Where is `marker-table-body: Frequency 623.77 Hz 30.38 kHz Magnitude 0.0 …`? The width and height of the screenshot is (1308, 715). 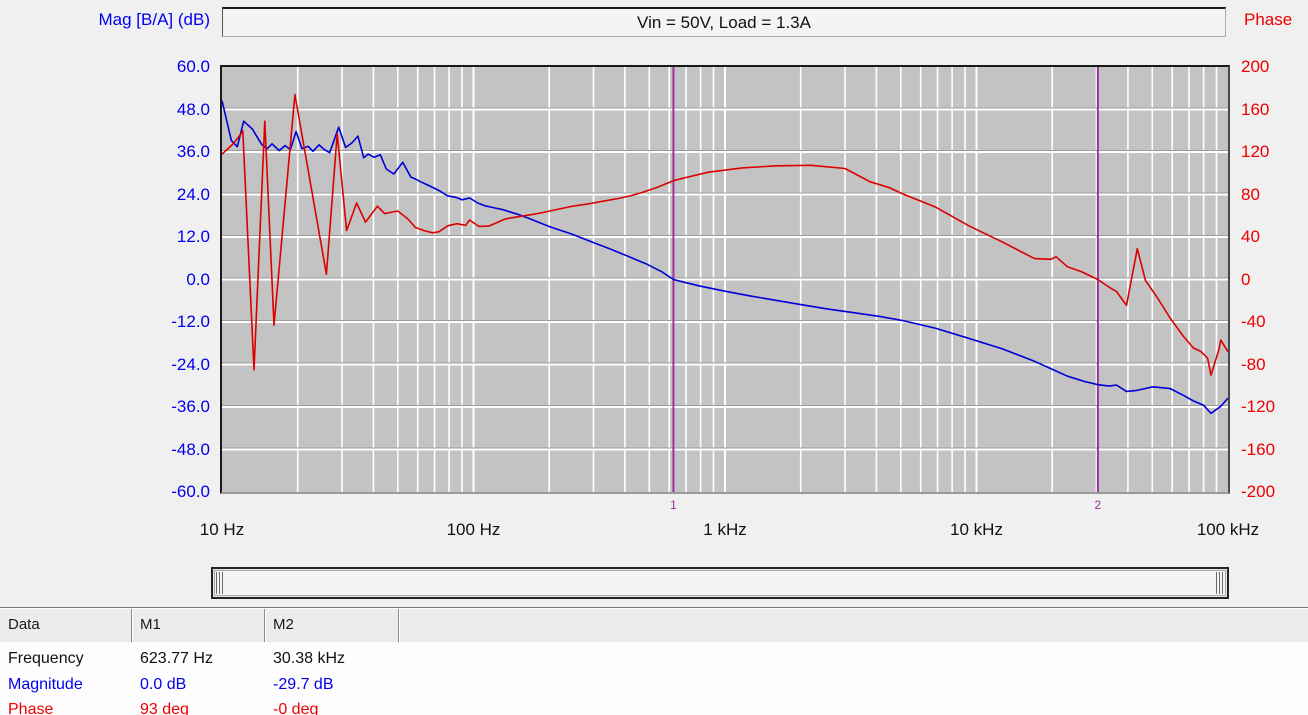
marker-table-body: Frequency 623.77 Hz 30.38 kHz Magnitude 0.0 … is located at coordinates (654, 678).